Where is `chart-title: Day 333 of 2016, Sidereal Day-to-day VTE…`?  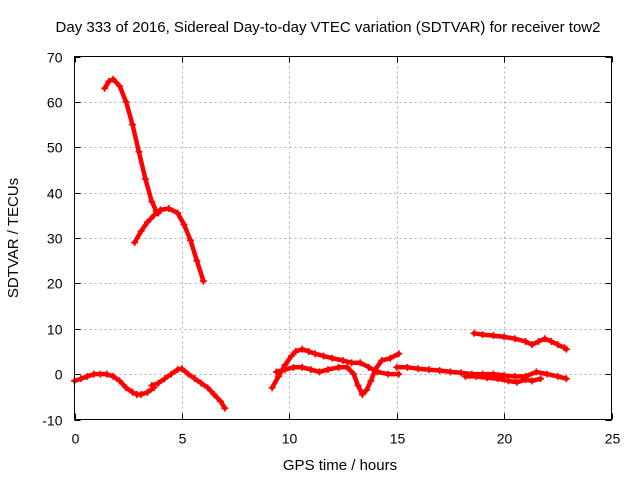
chart-title: Day 333 of 2016, Sidereal Day-to-day VTE… is located at coordinates (328, 27).